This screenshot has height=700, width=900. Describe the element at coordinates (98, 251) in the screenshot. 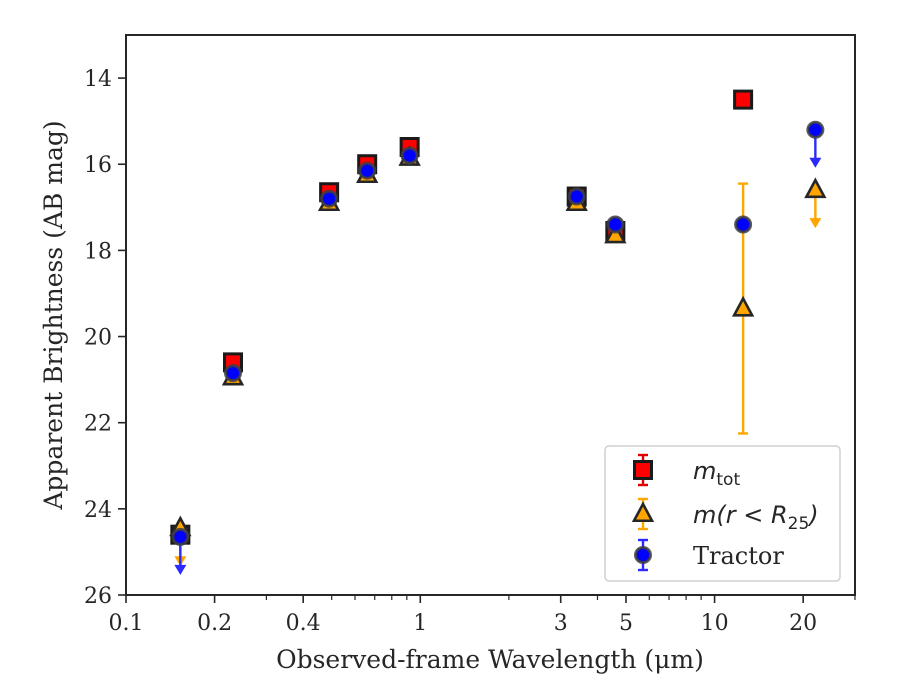

I see `y-tick-label: 18` at that location.